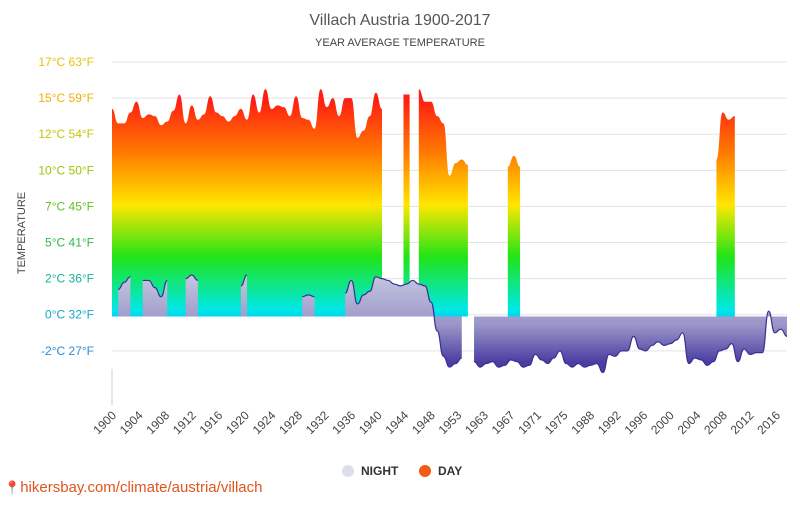 The image size is (800, 505). I want to click on x-tick-label: 1940, so click(370, 422).